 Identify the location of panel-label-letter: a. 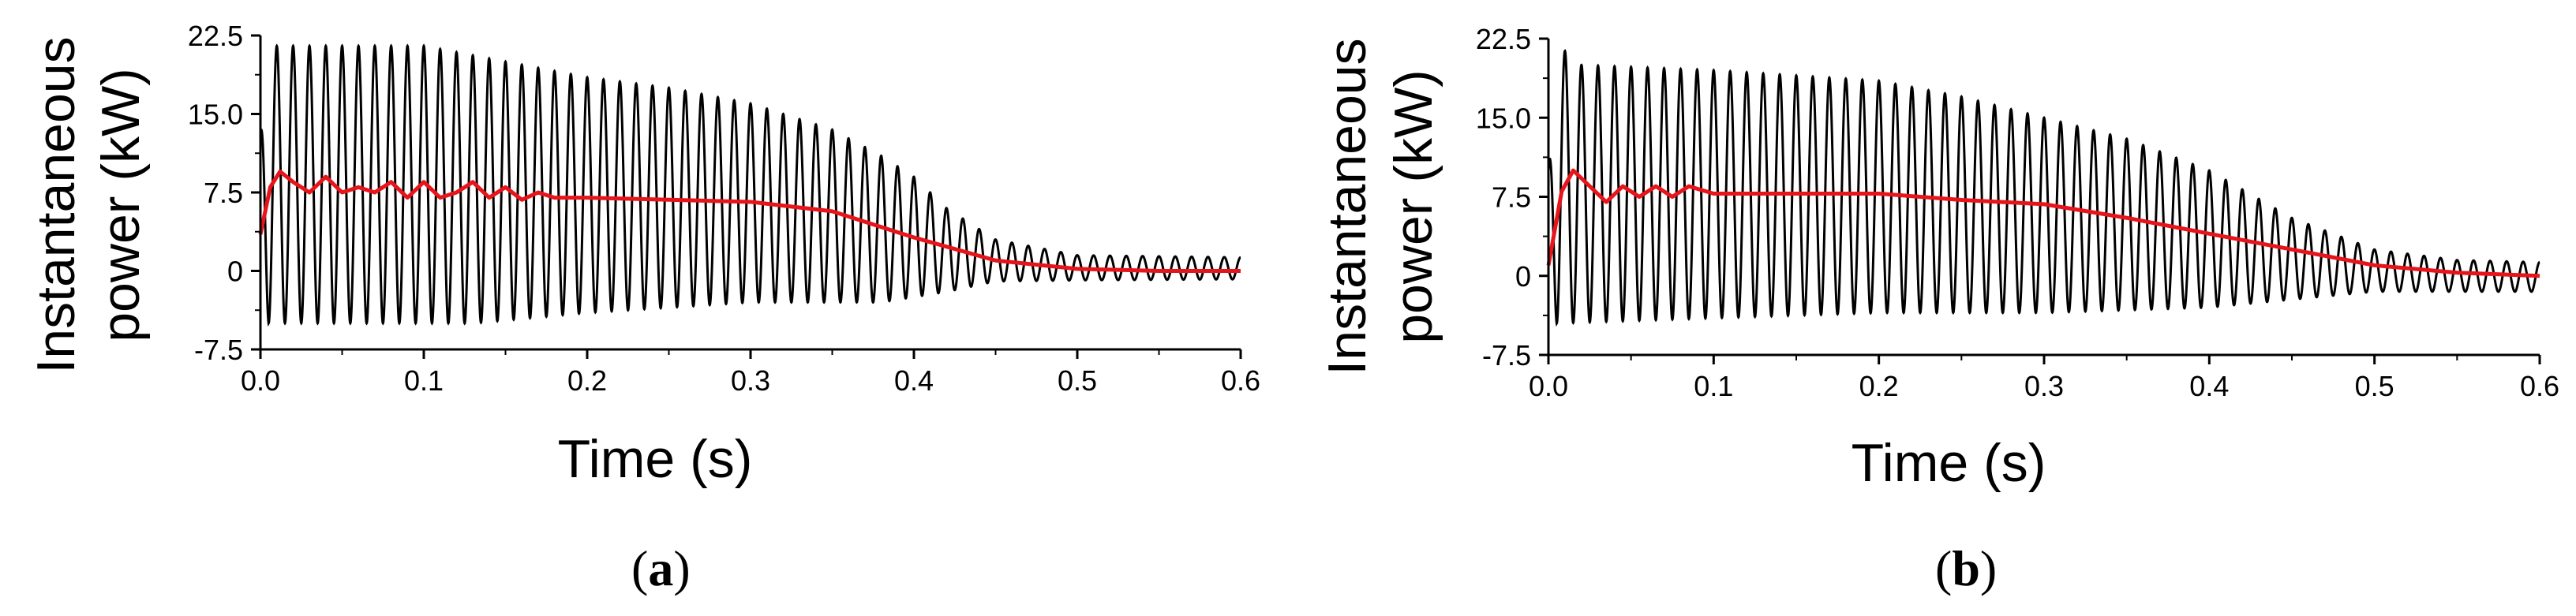
(660, 568).